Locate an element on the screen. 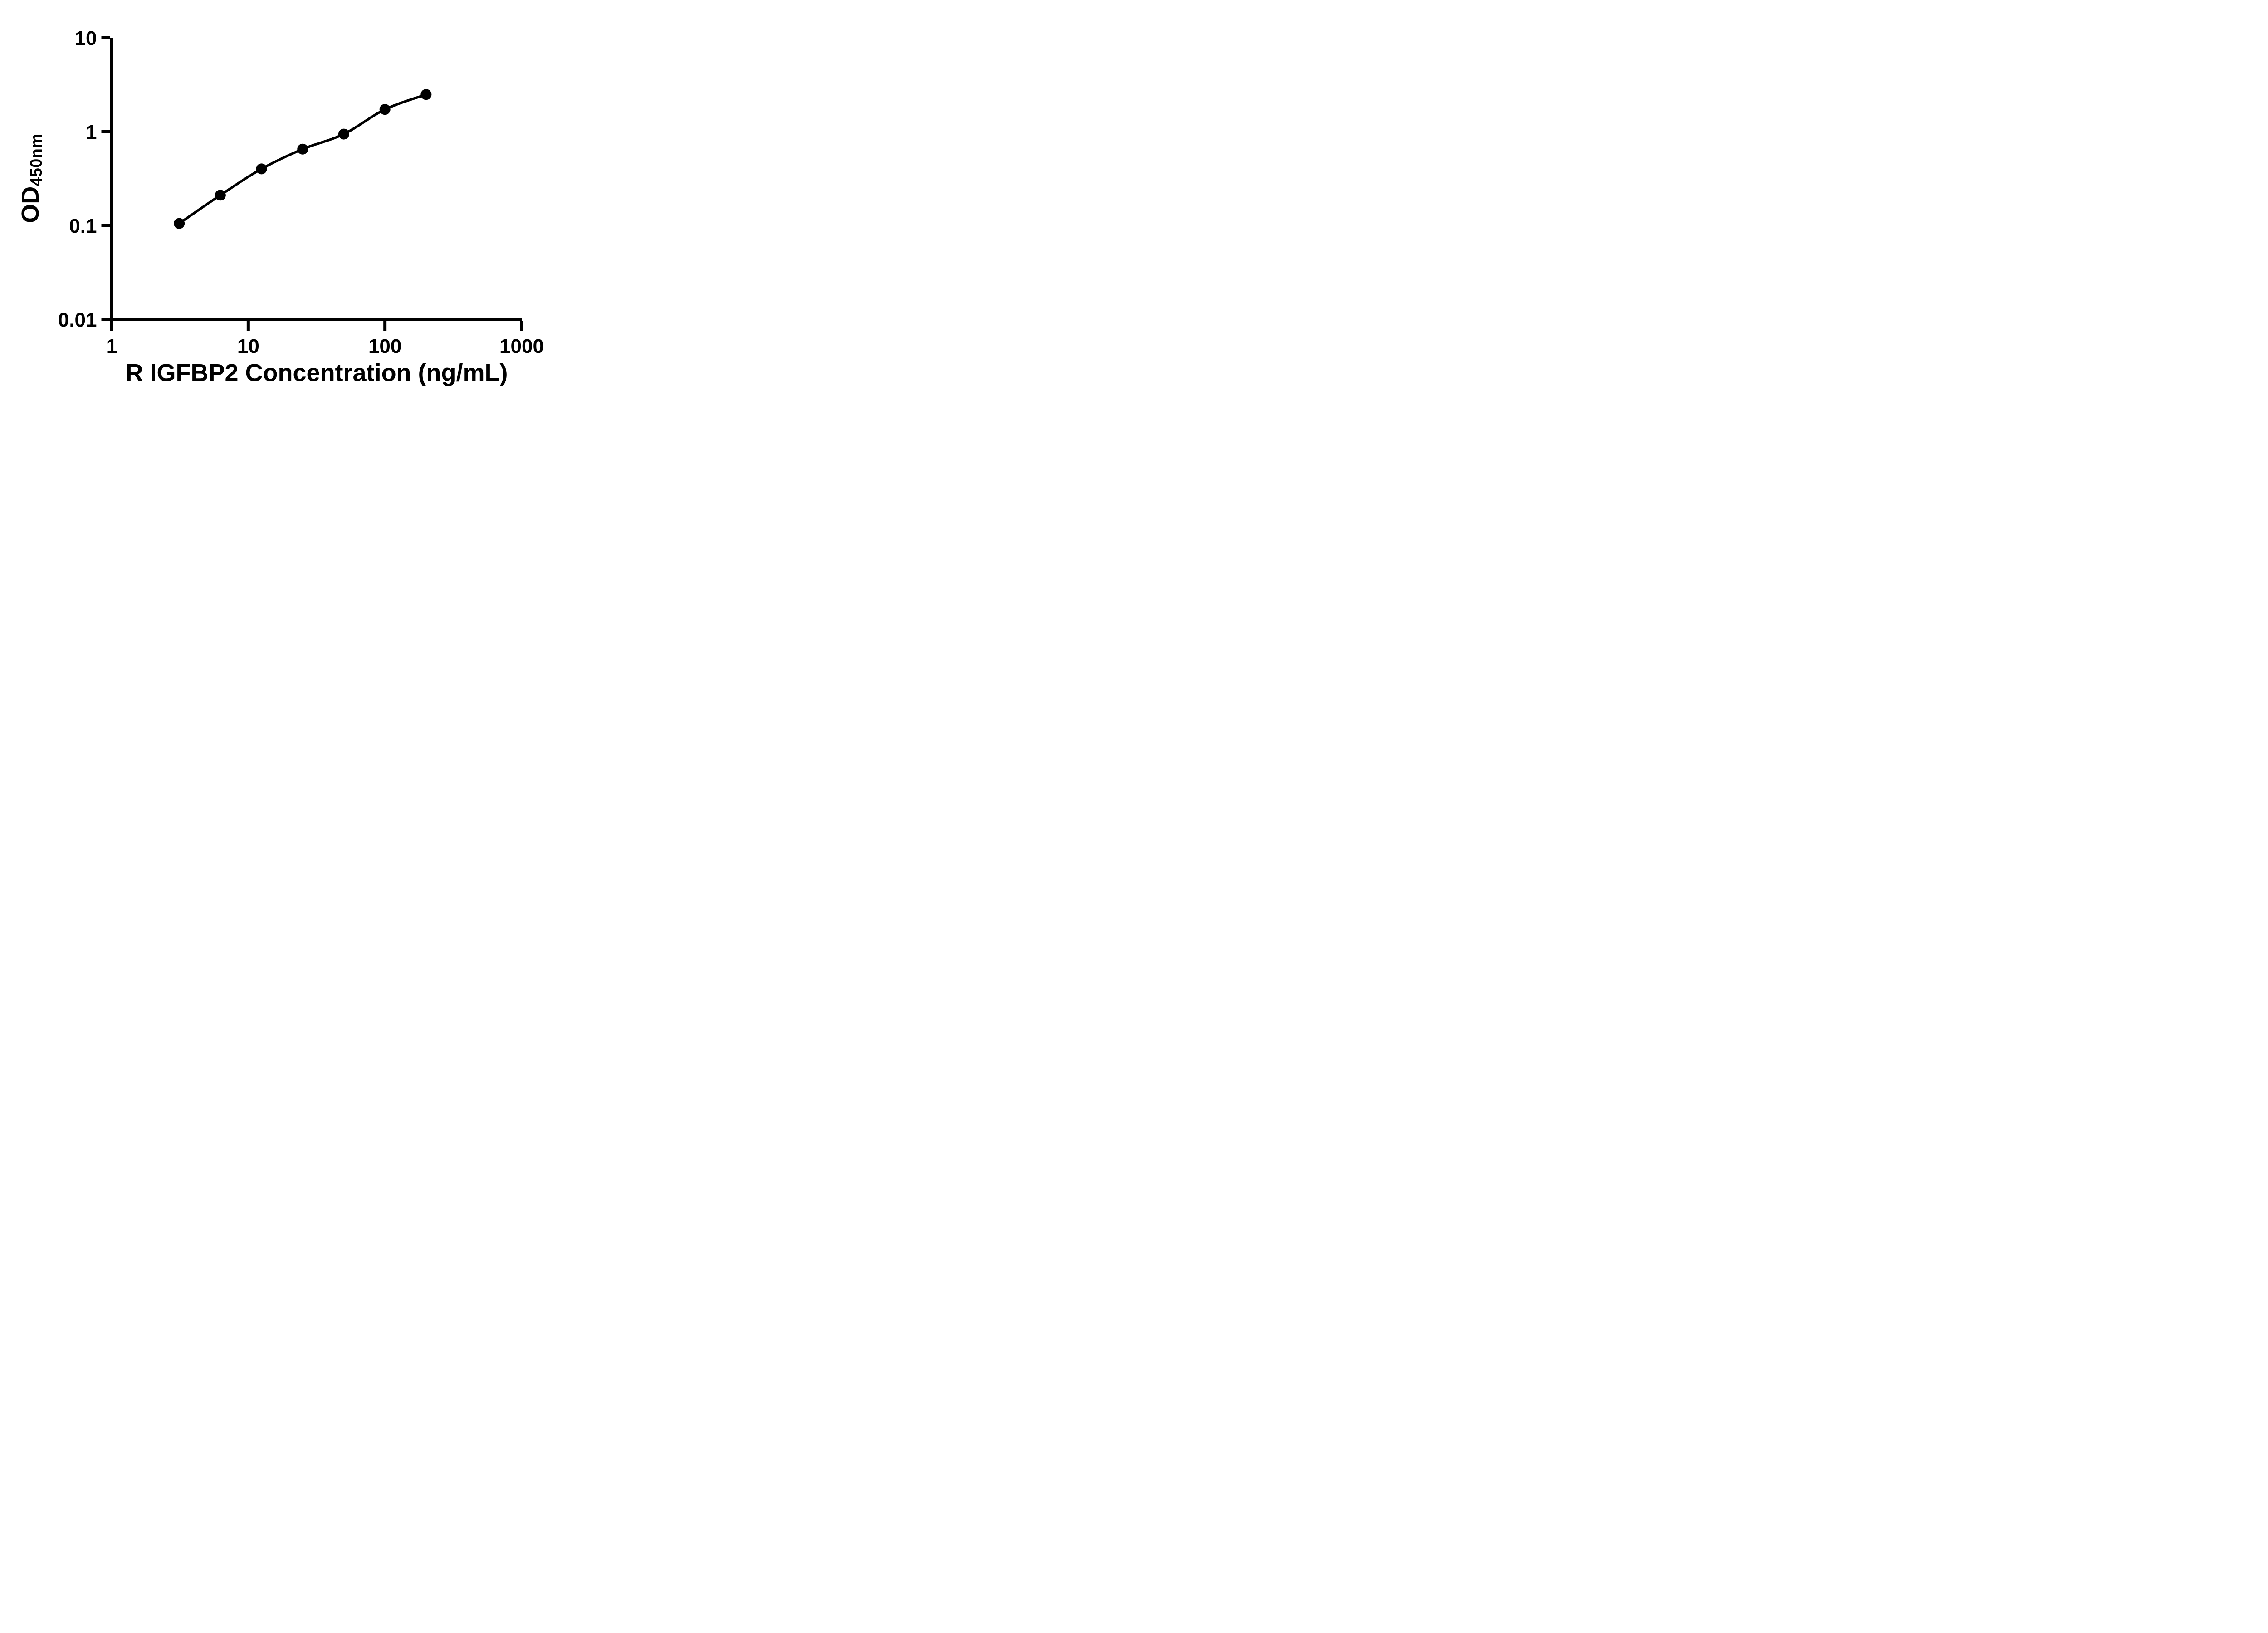 Image resolution: width=2268 pixels, height=1633 pixels. y-tick-label: 1 is located at coordinates (92, 132).